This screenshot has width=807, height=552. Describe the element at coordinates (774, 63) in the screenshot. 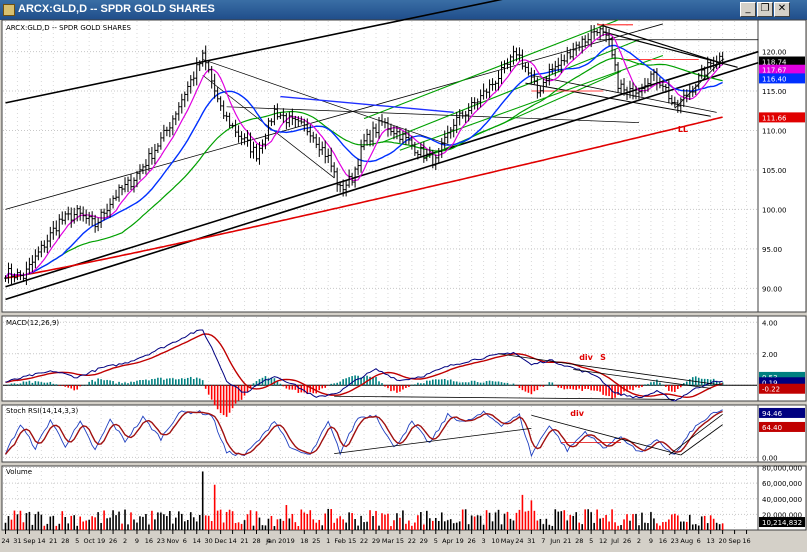

I see `last-value-label: 118.74` at that location.